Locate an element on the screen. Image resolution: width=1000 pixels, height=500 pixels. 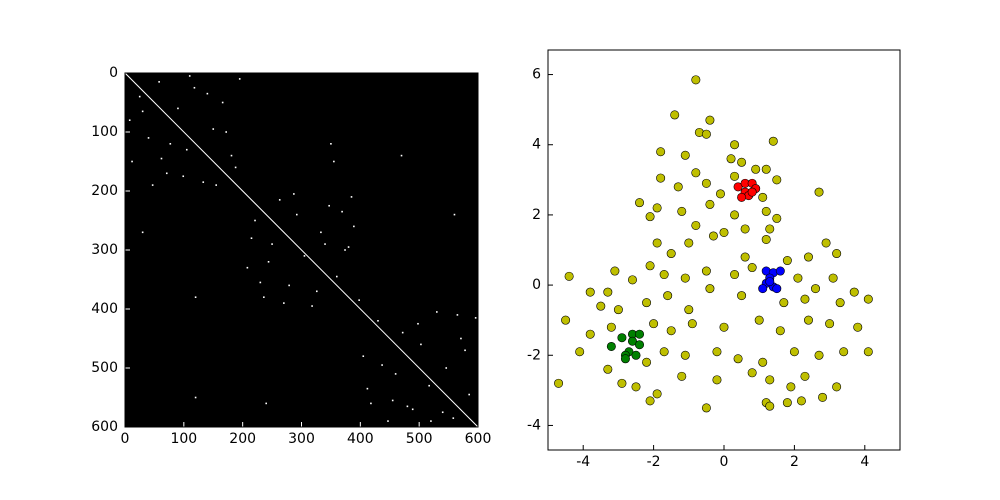
y-tick-label: 600 is located at coordinates (104, 427).